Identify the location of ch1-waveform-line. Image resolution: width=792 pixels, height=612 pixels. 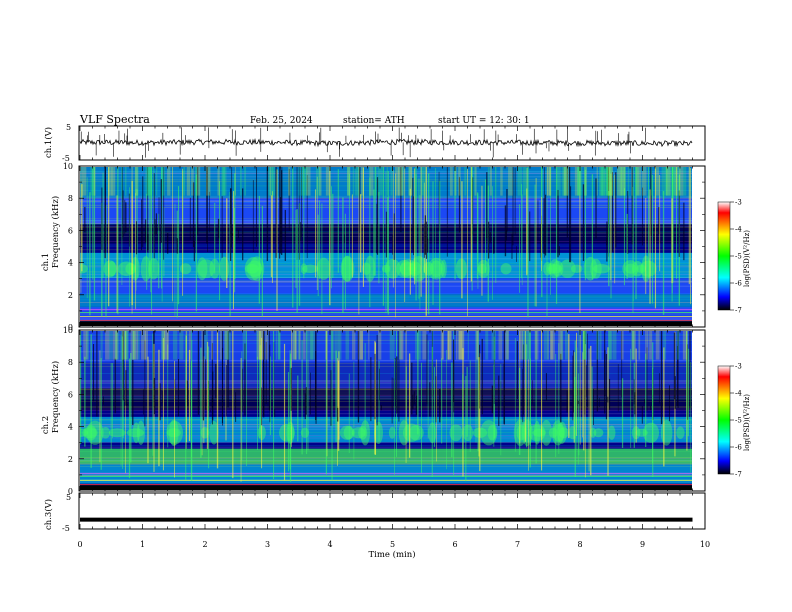
(386, 142).